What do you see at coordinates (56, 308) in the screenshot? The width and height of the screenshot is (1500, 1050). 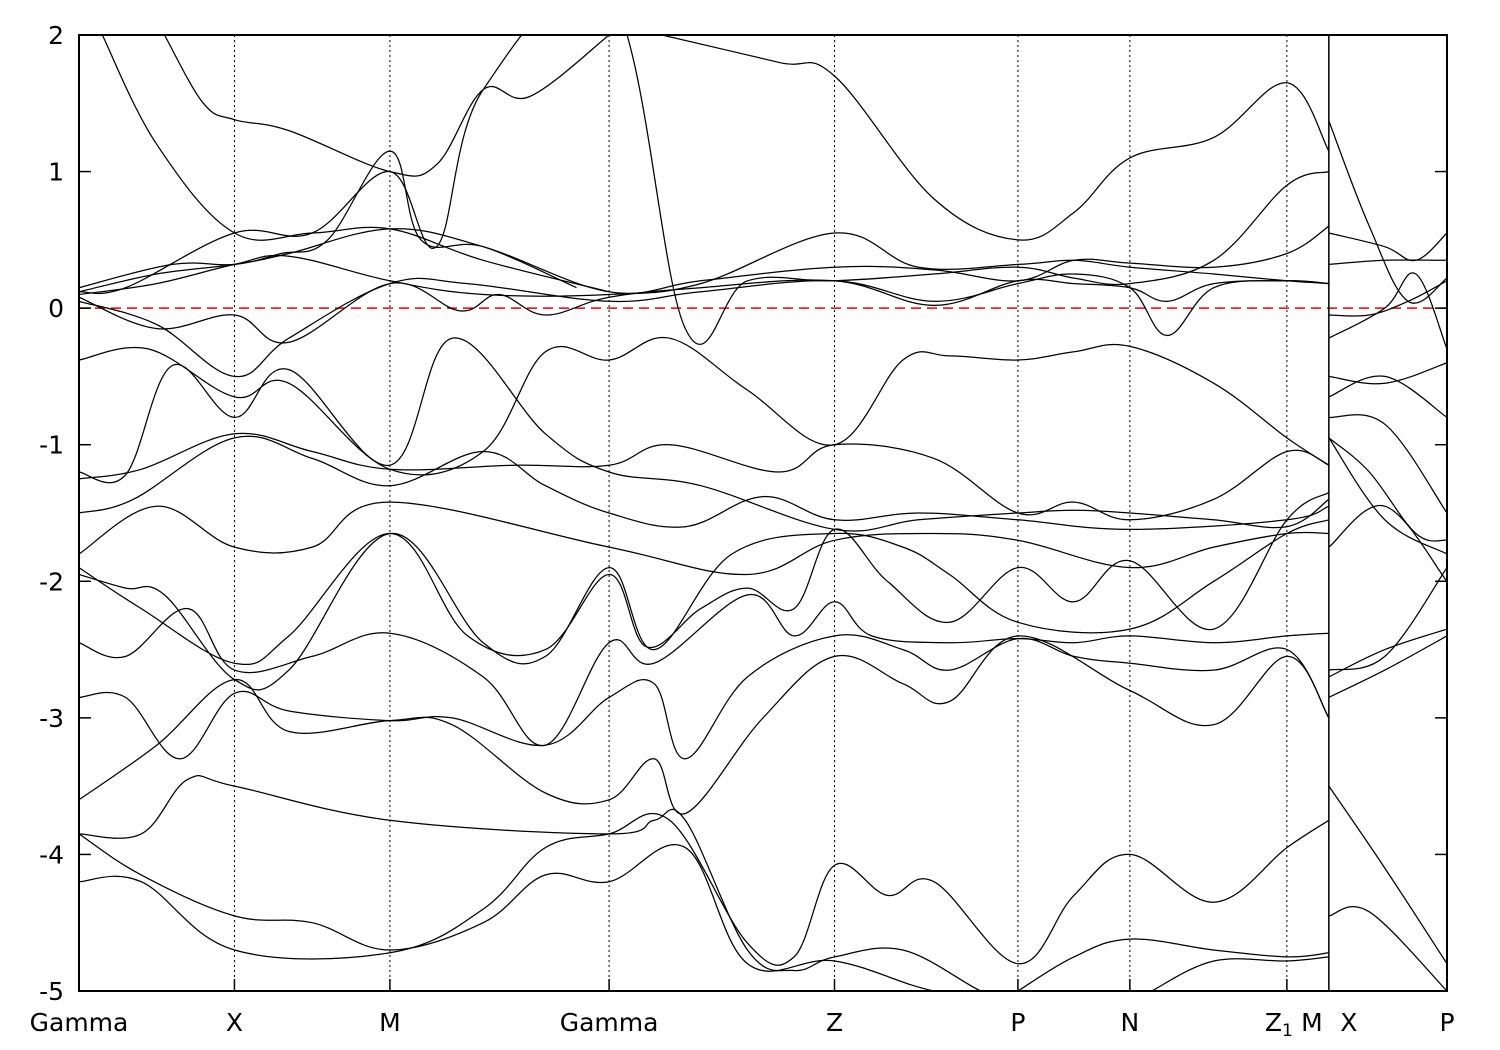 I see `y-tick-label: 0` at bounding box center [56, 308].